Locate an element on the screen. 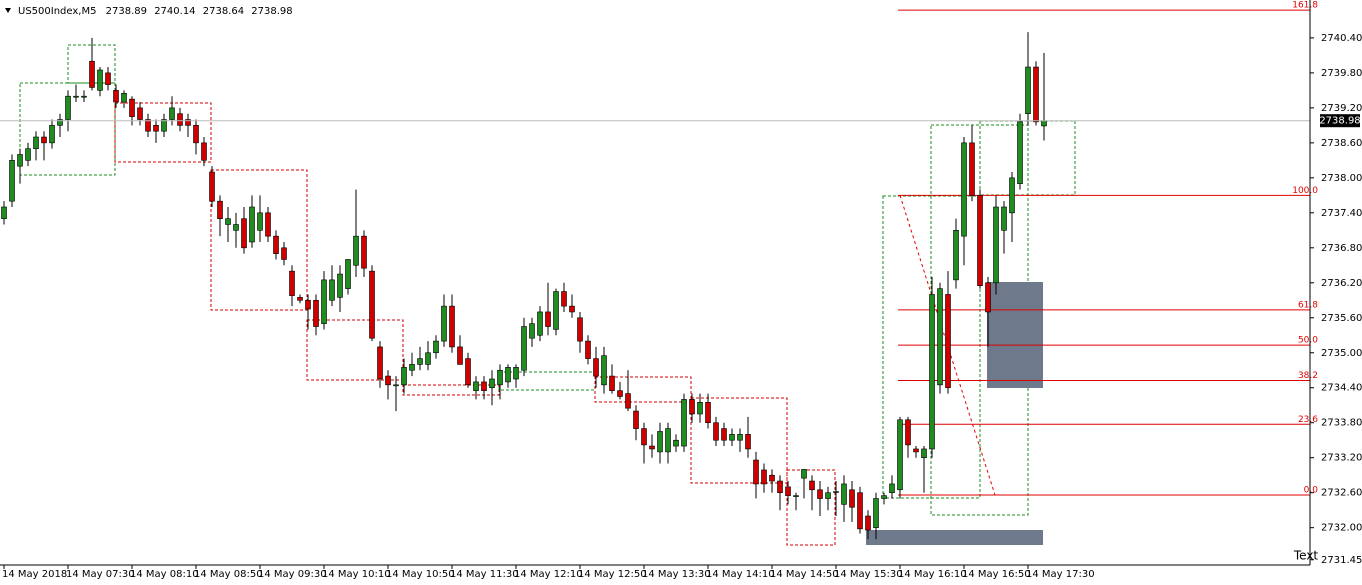 Image resolution: width=1362 pixels, height=585 pixels. y-tick-label: 2732.00 is located at coordinates (1341, 528).